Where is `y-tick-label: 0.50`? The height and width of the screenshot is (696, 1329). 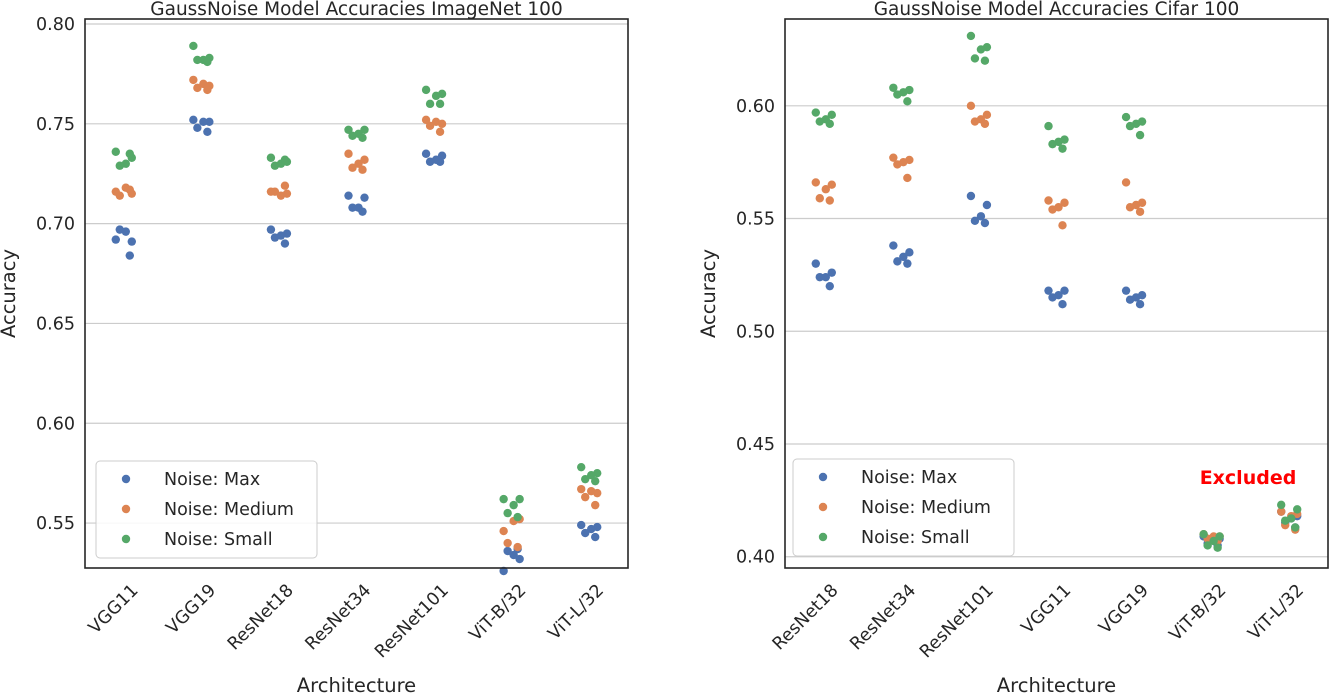 y-tick-label: 0.50 is located at coordinates (755, 332).